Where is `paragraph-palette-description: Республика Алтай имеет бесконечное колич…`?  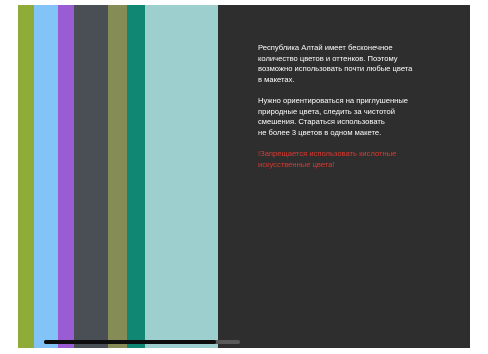 paragraph-palette-description: Республика Алтай имеет бесконечное колич… is located at coordinates (335, 63).